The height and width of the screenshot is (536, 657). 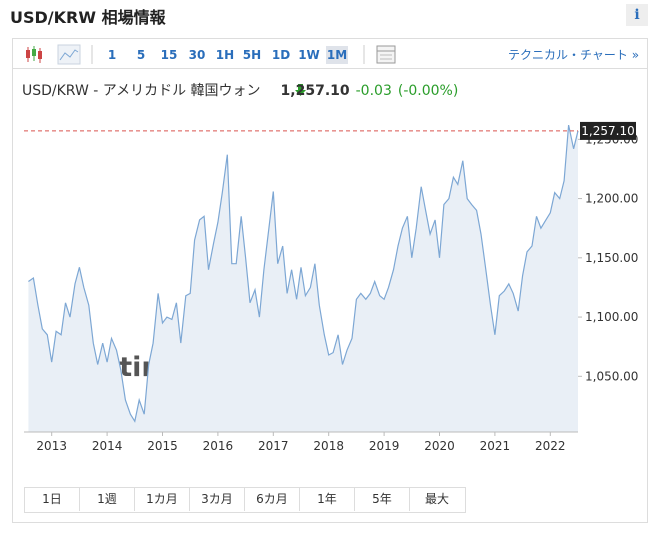 What do you see at coordinates (300, 90) in the screenshot?
I see `down-arrow` at bounding box center [300, 90].